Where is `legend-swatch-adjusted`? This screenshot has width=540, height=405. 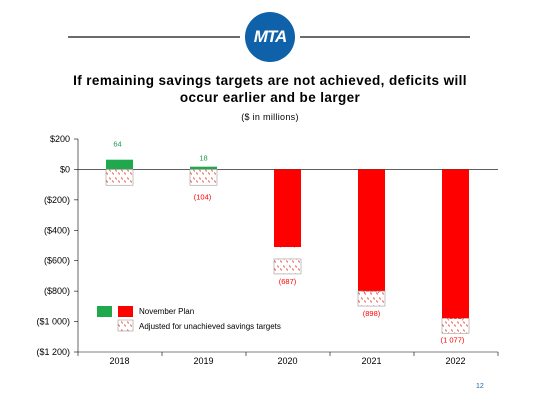 legend-swatch-adjusted is located at coordinates (125, 325).